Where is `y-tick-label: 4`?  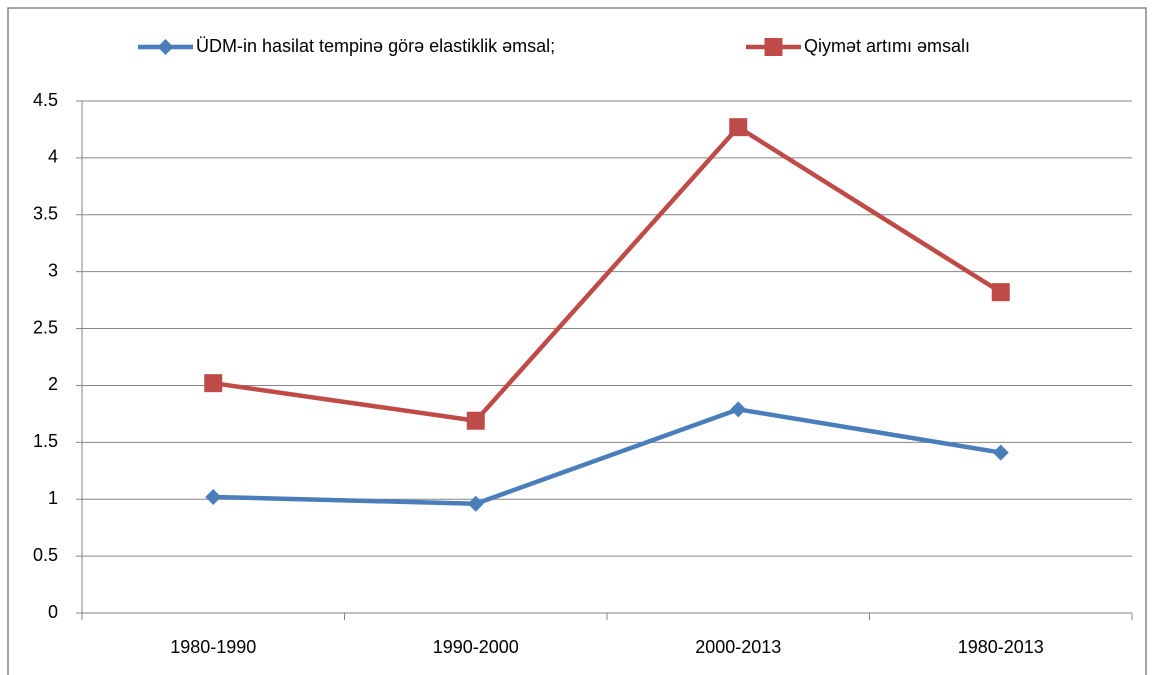 y-tick-label: 4 is located at coordinates (53, 157).